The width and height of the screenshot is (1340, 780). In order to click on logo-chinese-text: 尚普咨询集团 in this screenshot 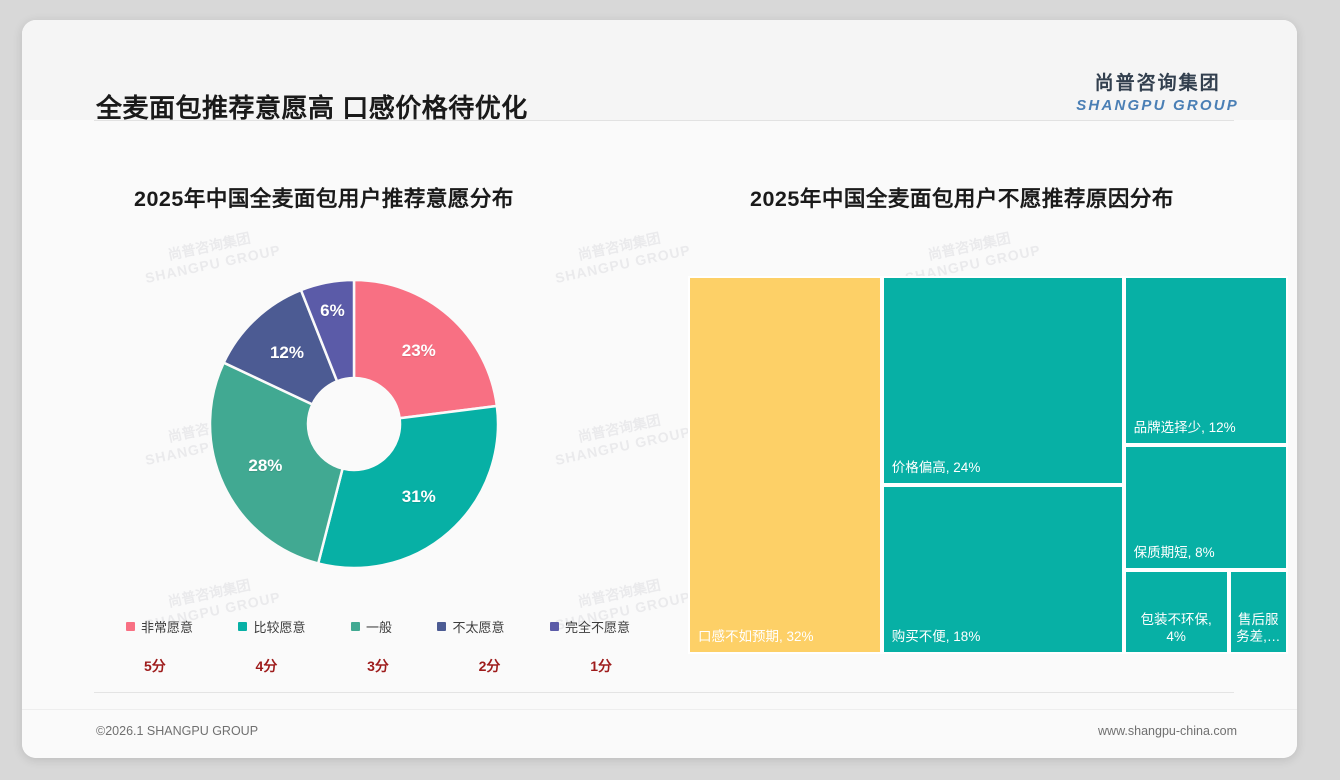, I will do `click(1157, 83)`.